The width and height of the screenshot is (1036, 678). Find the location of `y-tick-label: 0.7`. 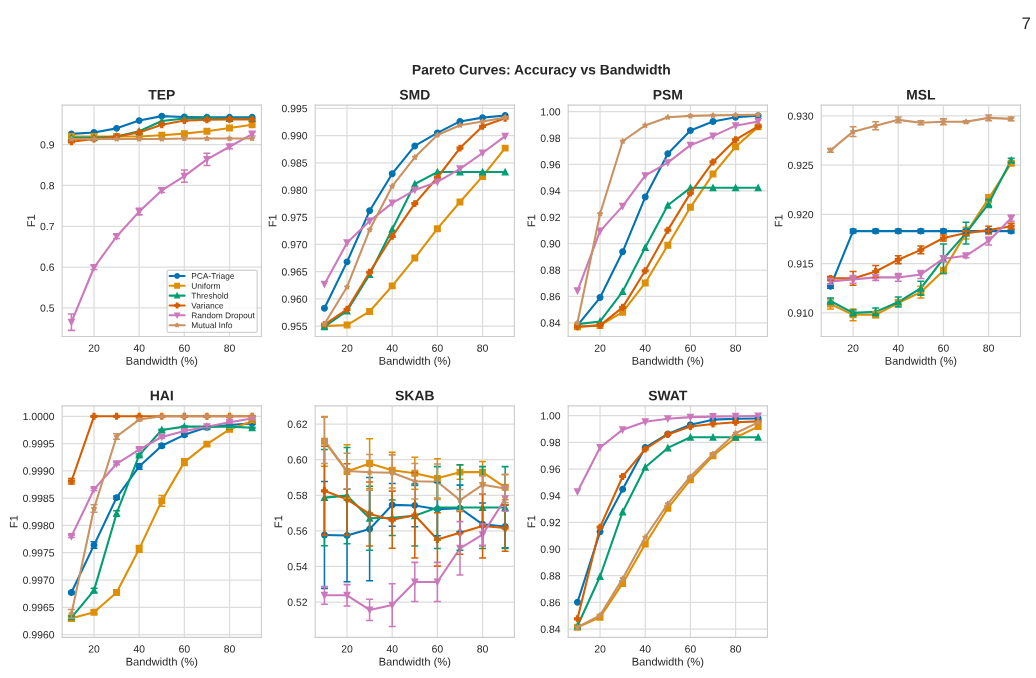

y-tick-label: 0.7 is located at coordinates (47, 226).